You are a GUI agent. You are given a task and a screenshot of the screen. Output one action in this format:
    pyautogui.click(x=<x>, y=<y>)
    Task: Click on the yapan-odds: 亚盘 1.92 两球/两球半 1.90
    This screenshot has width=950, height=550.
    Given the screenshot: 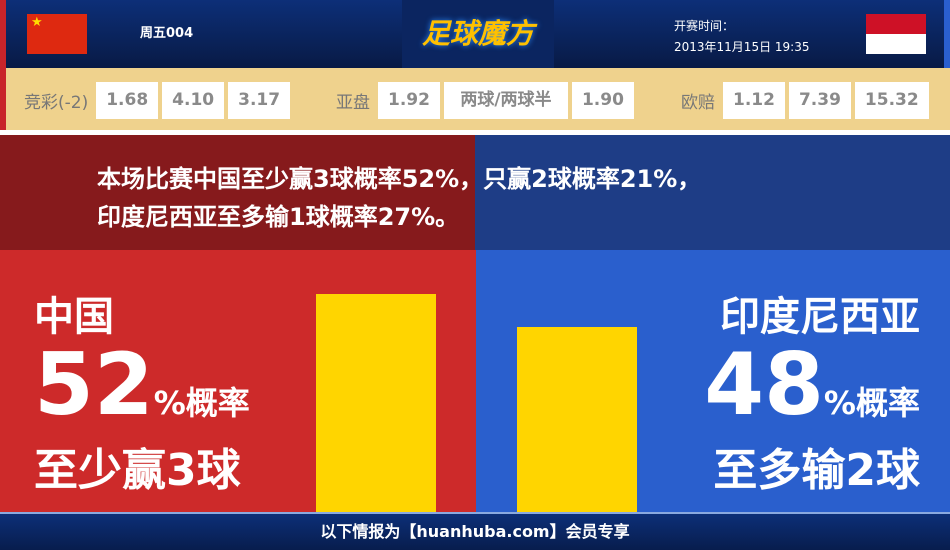 What is the action you would take?
    pyautogui.click(x=485, y=100)
    